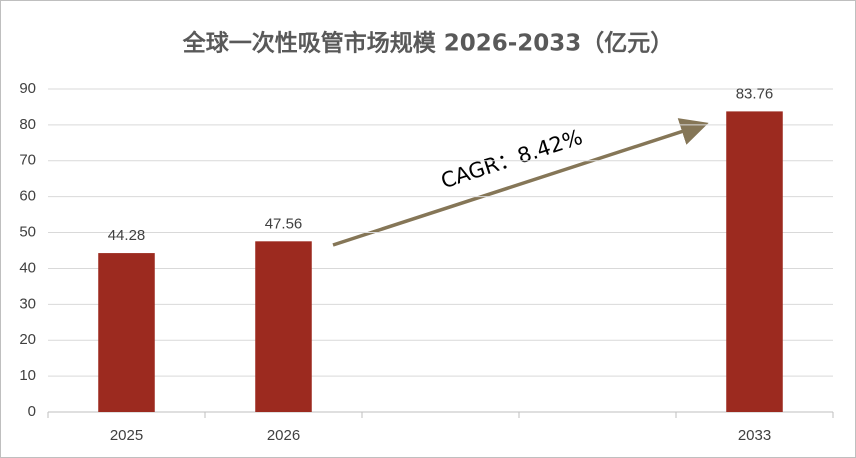 Image resolution: width=856 pixels, height=458 pixels. What do you see at coordinates (27, 339) in the screenshot?
I see `y-tick-label: 20` at bounding box center [27, 339].